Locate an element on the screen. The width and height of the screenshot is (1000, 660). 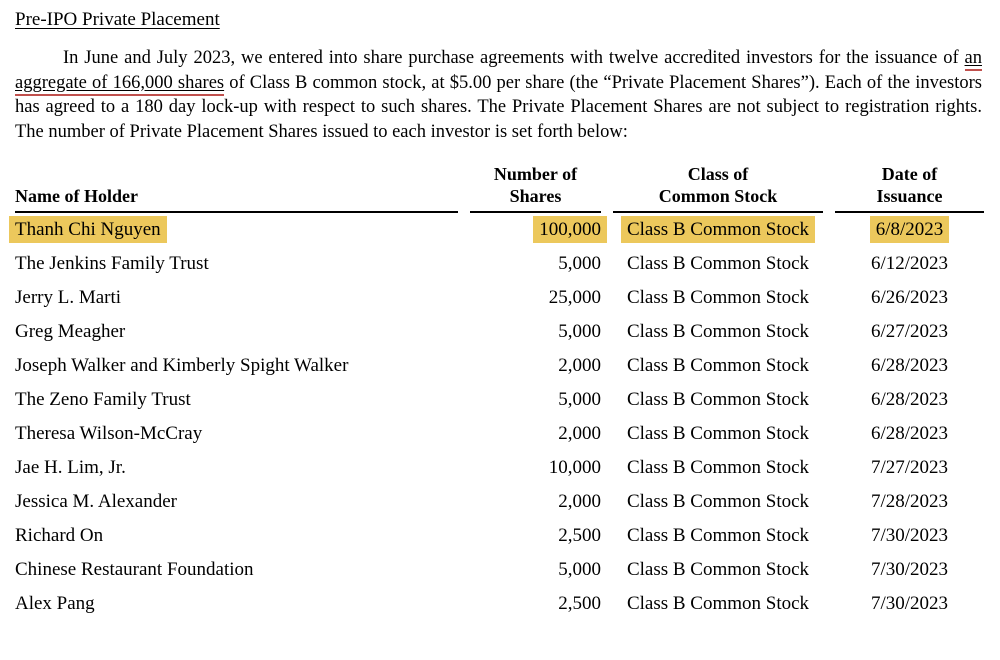
holder-name: The Zeno Family Trust is located at coordinates (103, 399).